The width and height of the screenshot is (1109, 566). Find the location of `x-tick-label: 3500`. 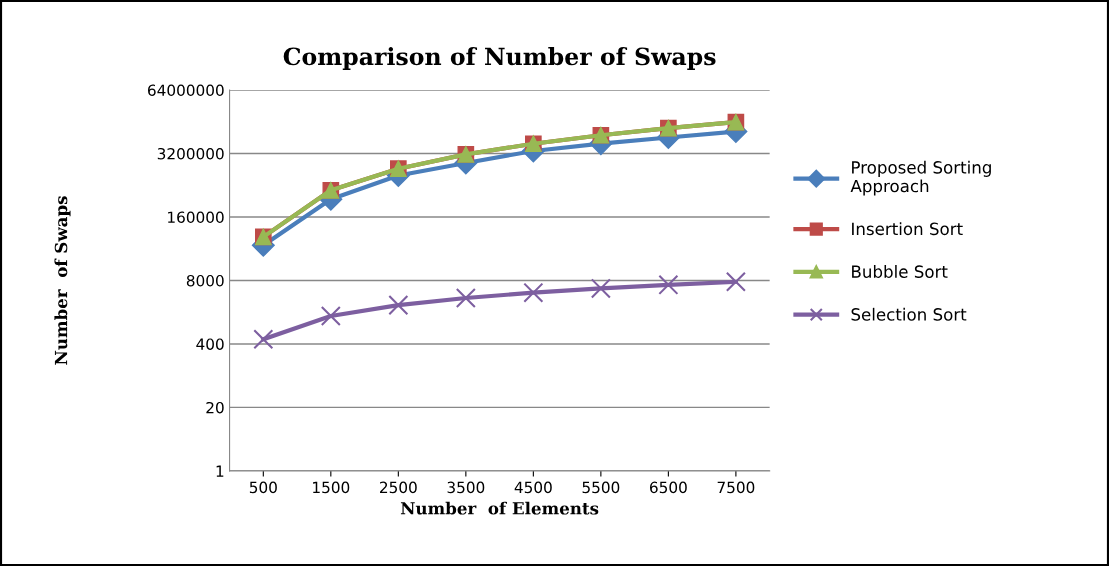

x-tick-label: 3500 is located at coordinates (466, 487).